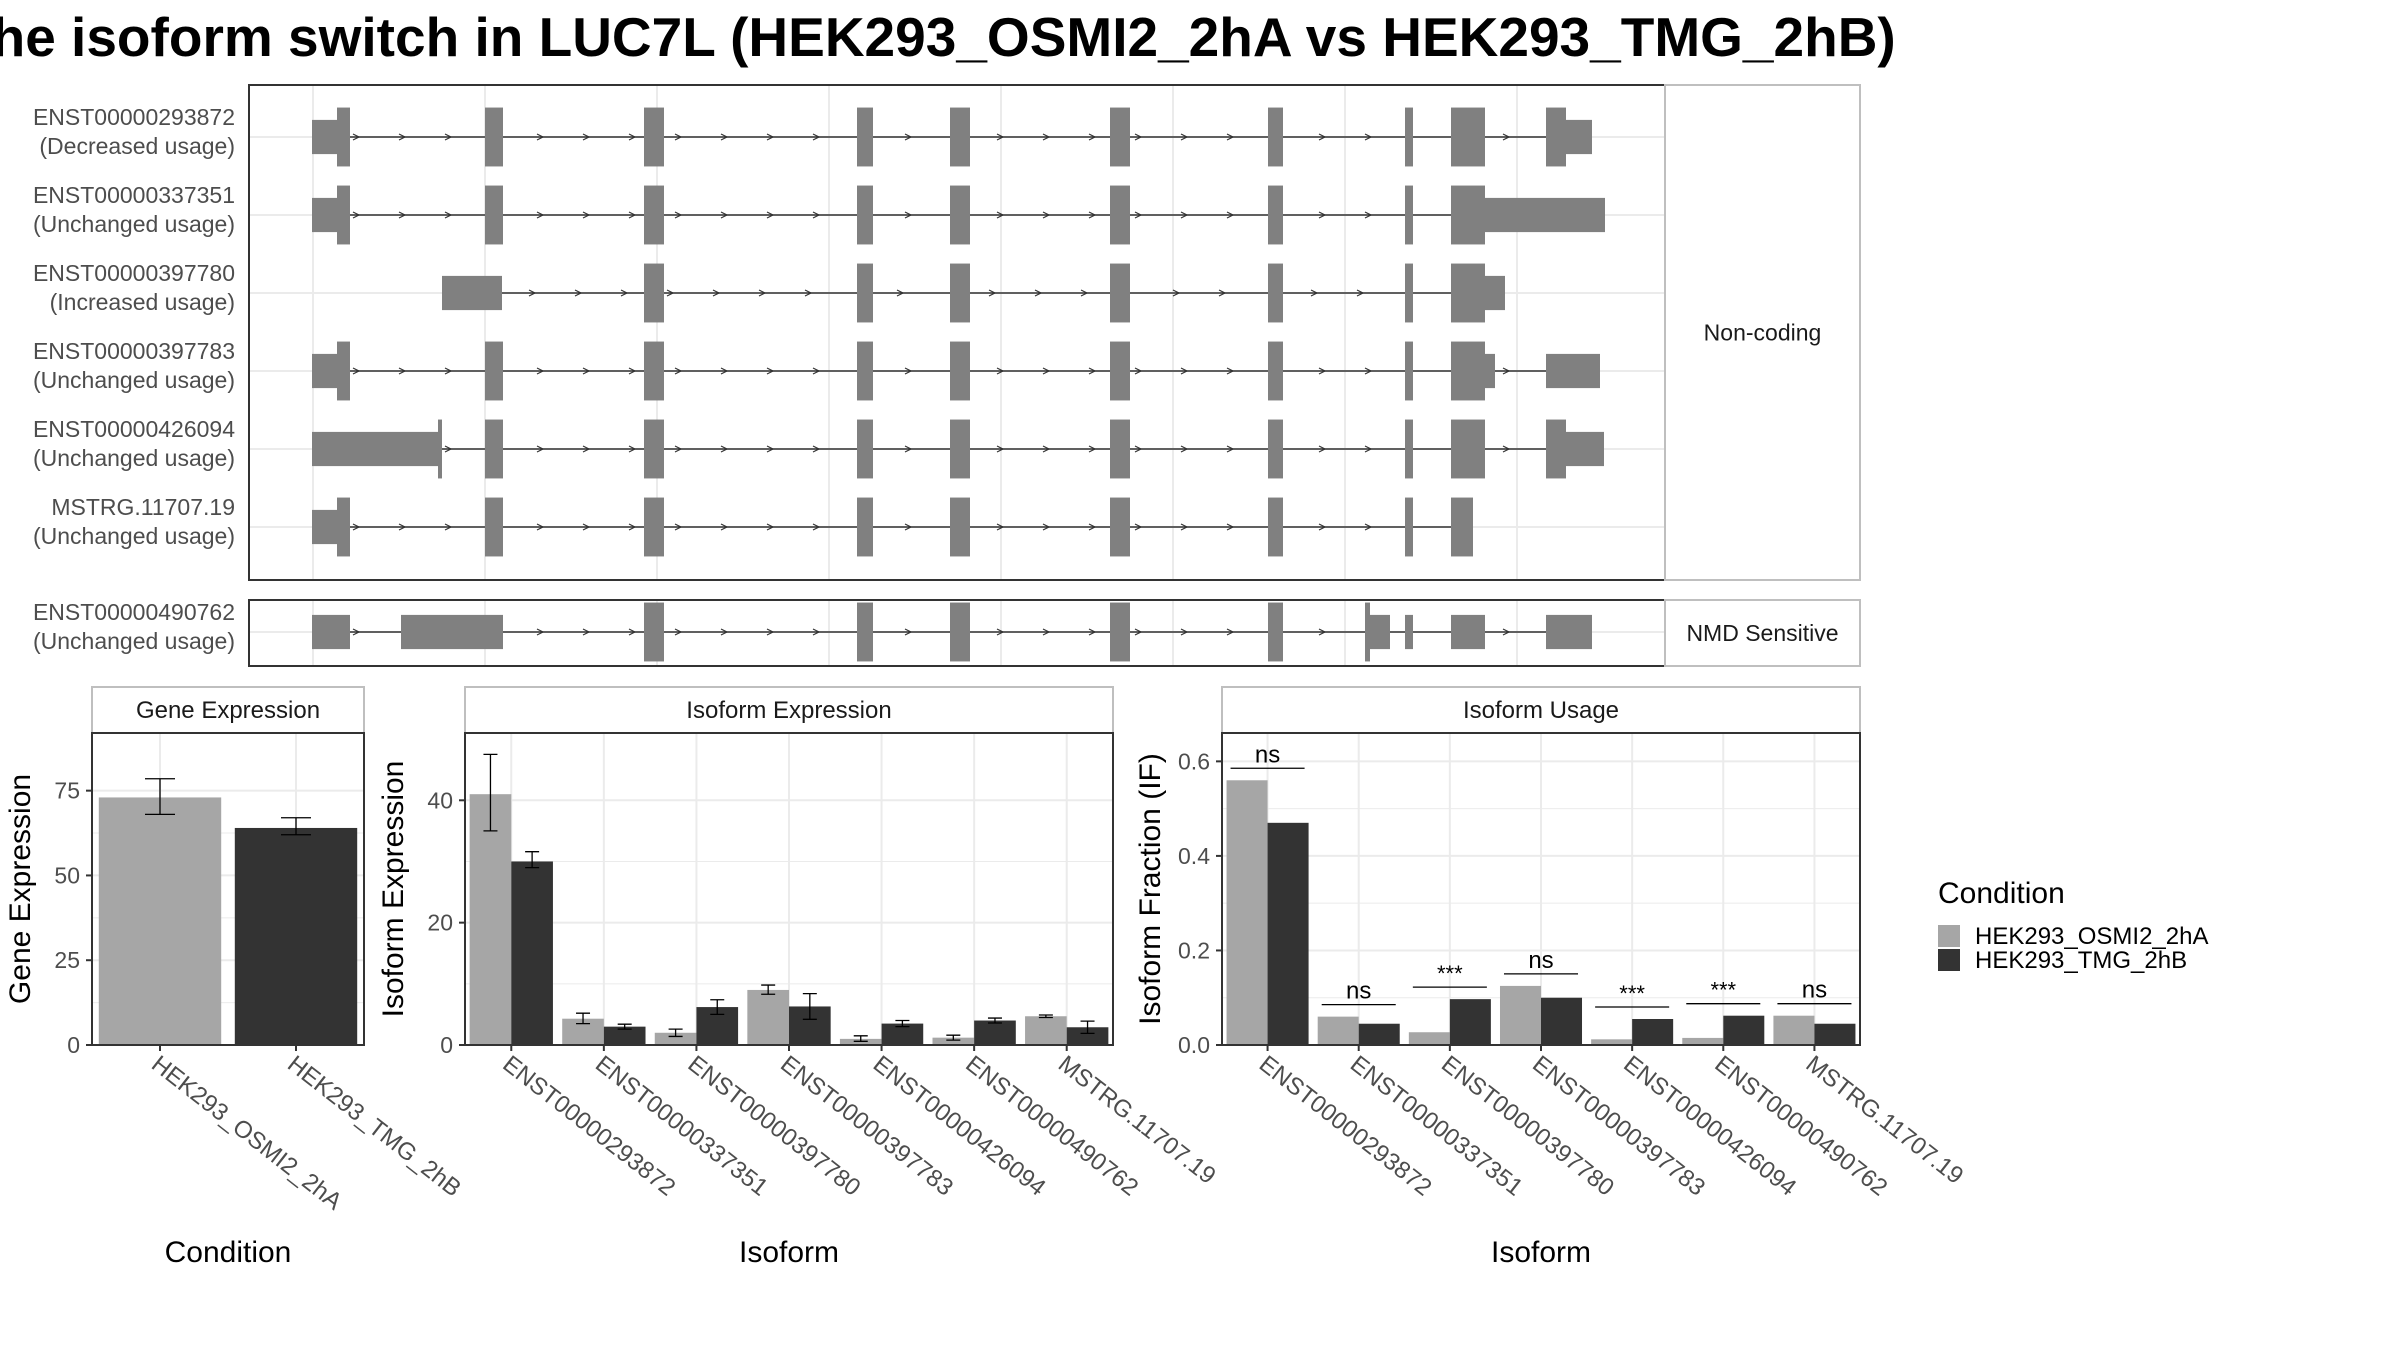 The image size is (2400, 1350). What do you see at coordinates (134, 273) in the screenshot?
I see `transcript-id-label: ENST00000397780` at bounding box center [134, 273].